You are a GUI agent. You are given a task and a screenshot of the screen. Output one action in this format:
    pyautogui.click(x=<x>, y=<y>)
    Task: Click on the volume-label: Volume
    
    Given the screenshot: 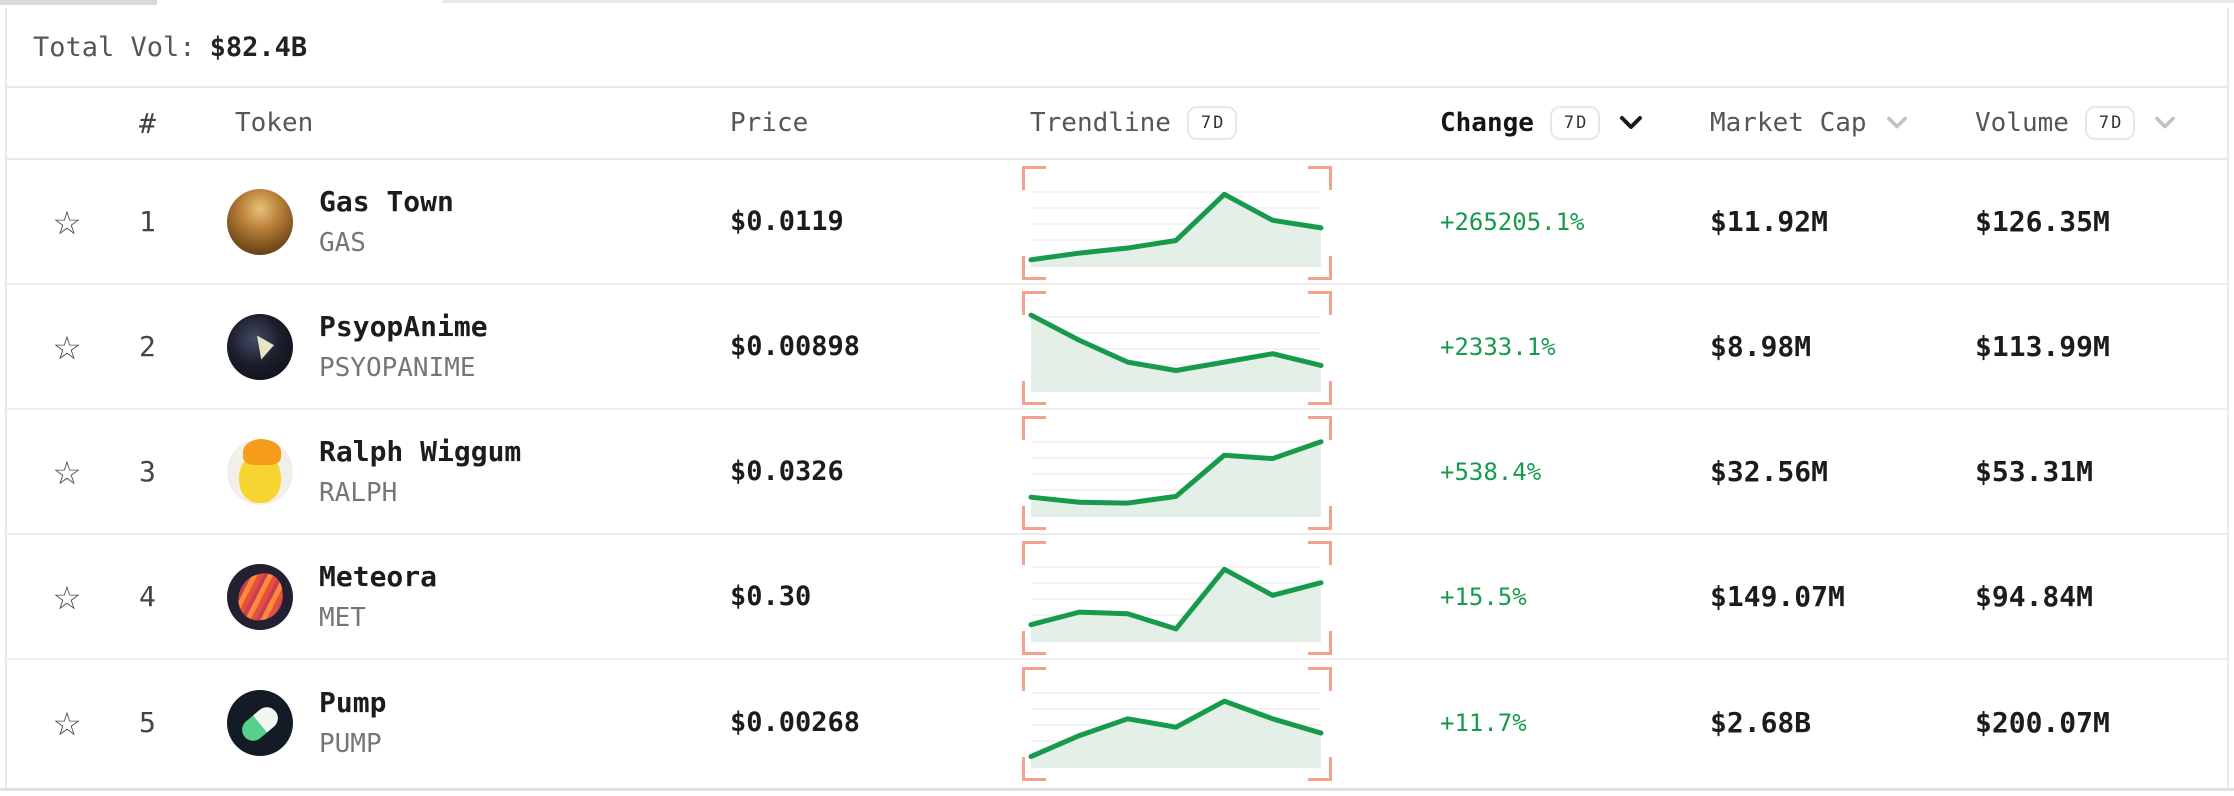 What is the action you would take?
    pyautogui.click(x=2022, y=123)
    